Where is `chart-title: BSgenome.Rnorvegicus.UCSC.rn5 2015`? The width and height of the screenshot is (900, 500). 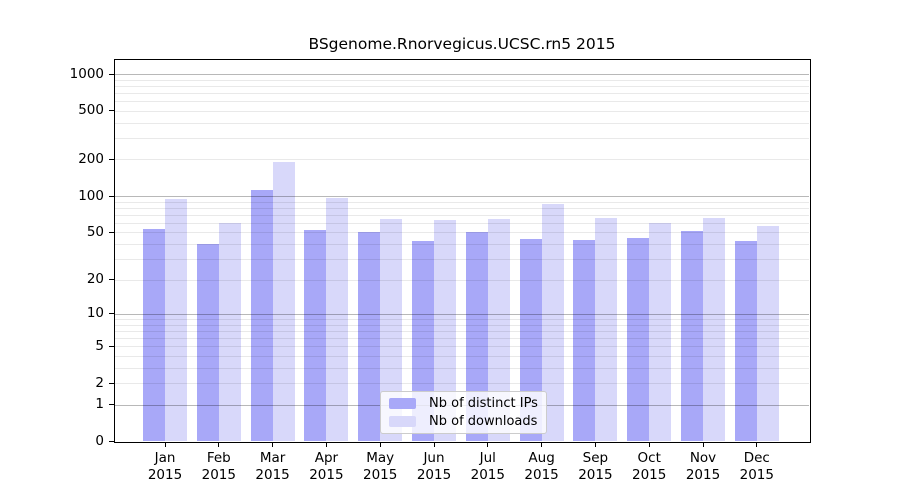
chart-title: BSgenome.Rnorvegicus.UCSC.rn5 2015 is located at coordinates (462, 44).